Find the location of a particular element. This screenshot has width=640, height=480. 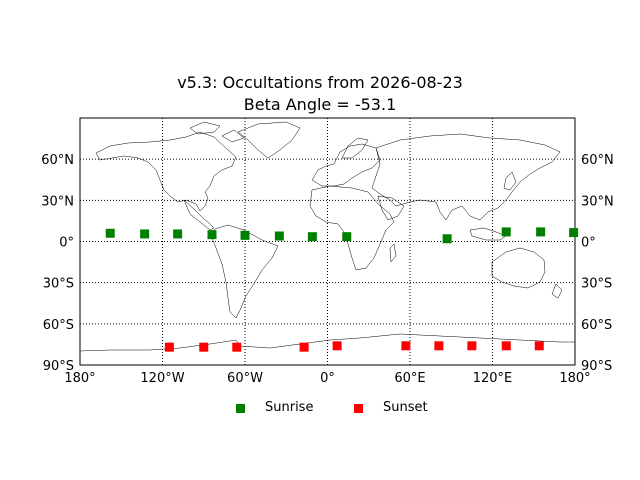

continent-south-america is located at coordinates (245, 271).